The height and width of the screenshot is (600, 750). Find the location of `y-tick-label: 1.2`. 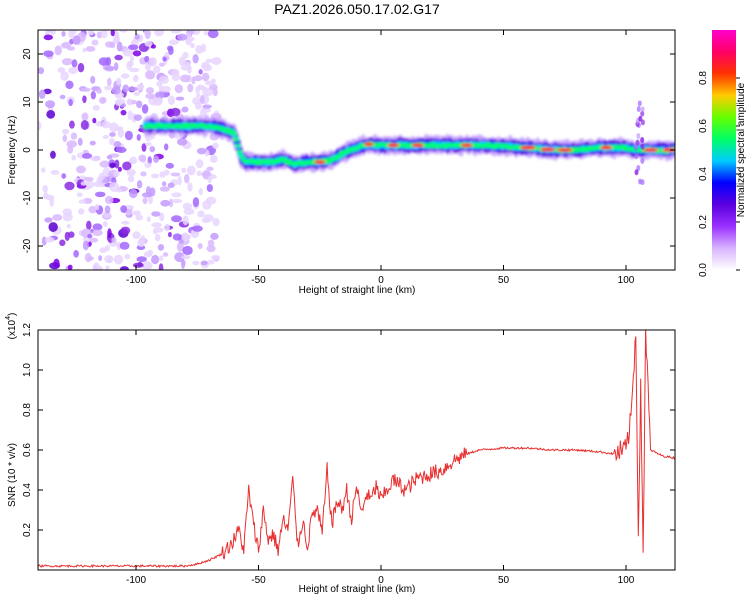

y-tick-label: 1.2 is located at coordinates (27, 330).